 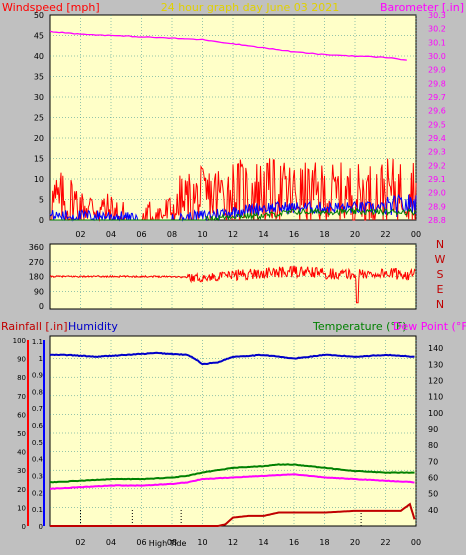 What do you see at coordinates (263, 542) in the screenshot?
I see `temp-xtick-label: 14` at bounding box center [263, 542].